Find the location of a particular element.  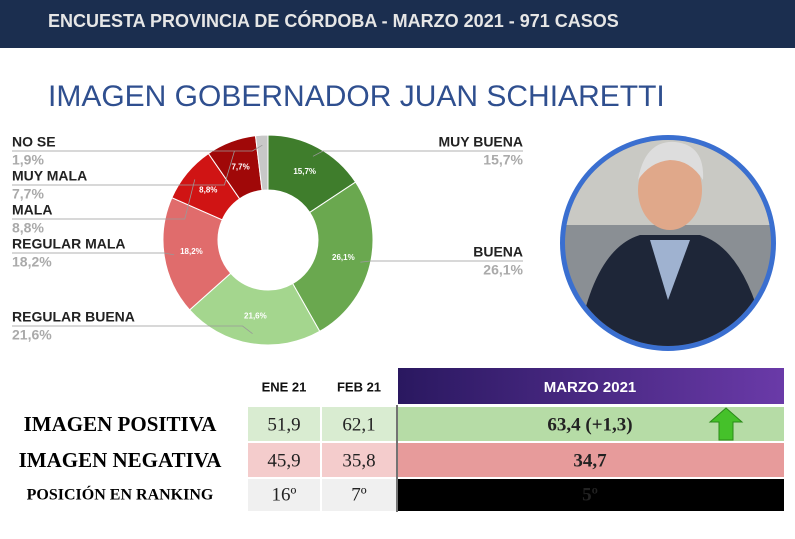

legend-value: 8,8% is located at coordinates (28, 228).